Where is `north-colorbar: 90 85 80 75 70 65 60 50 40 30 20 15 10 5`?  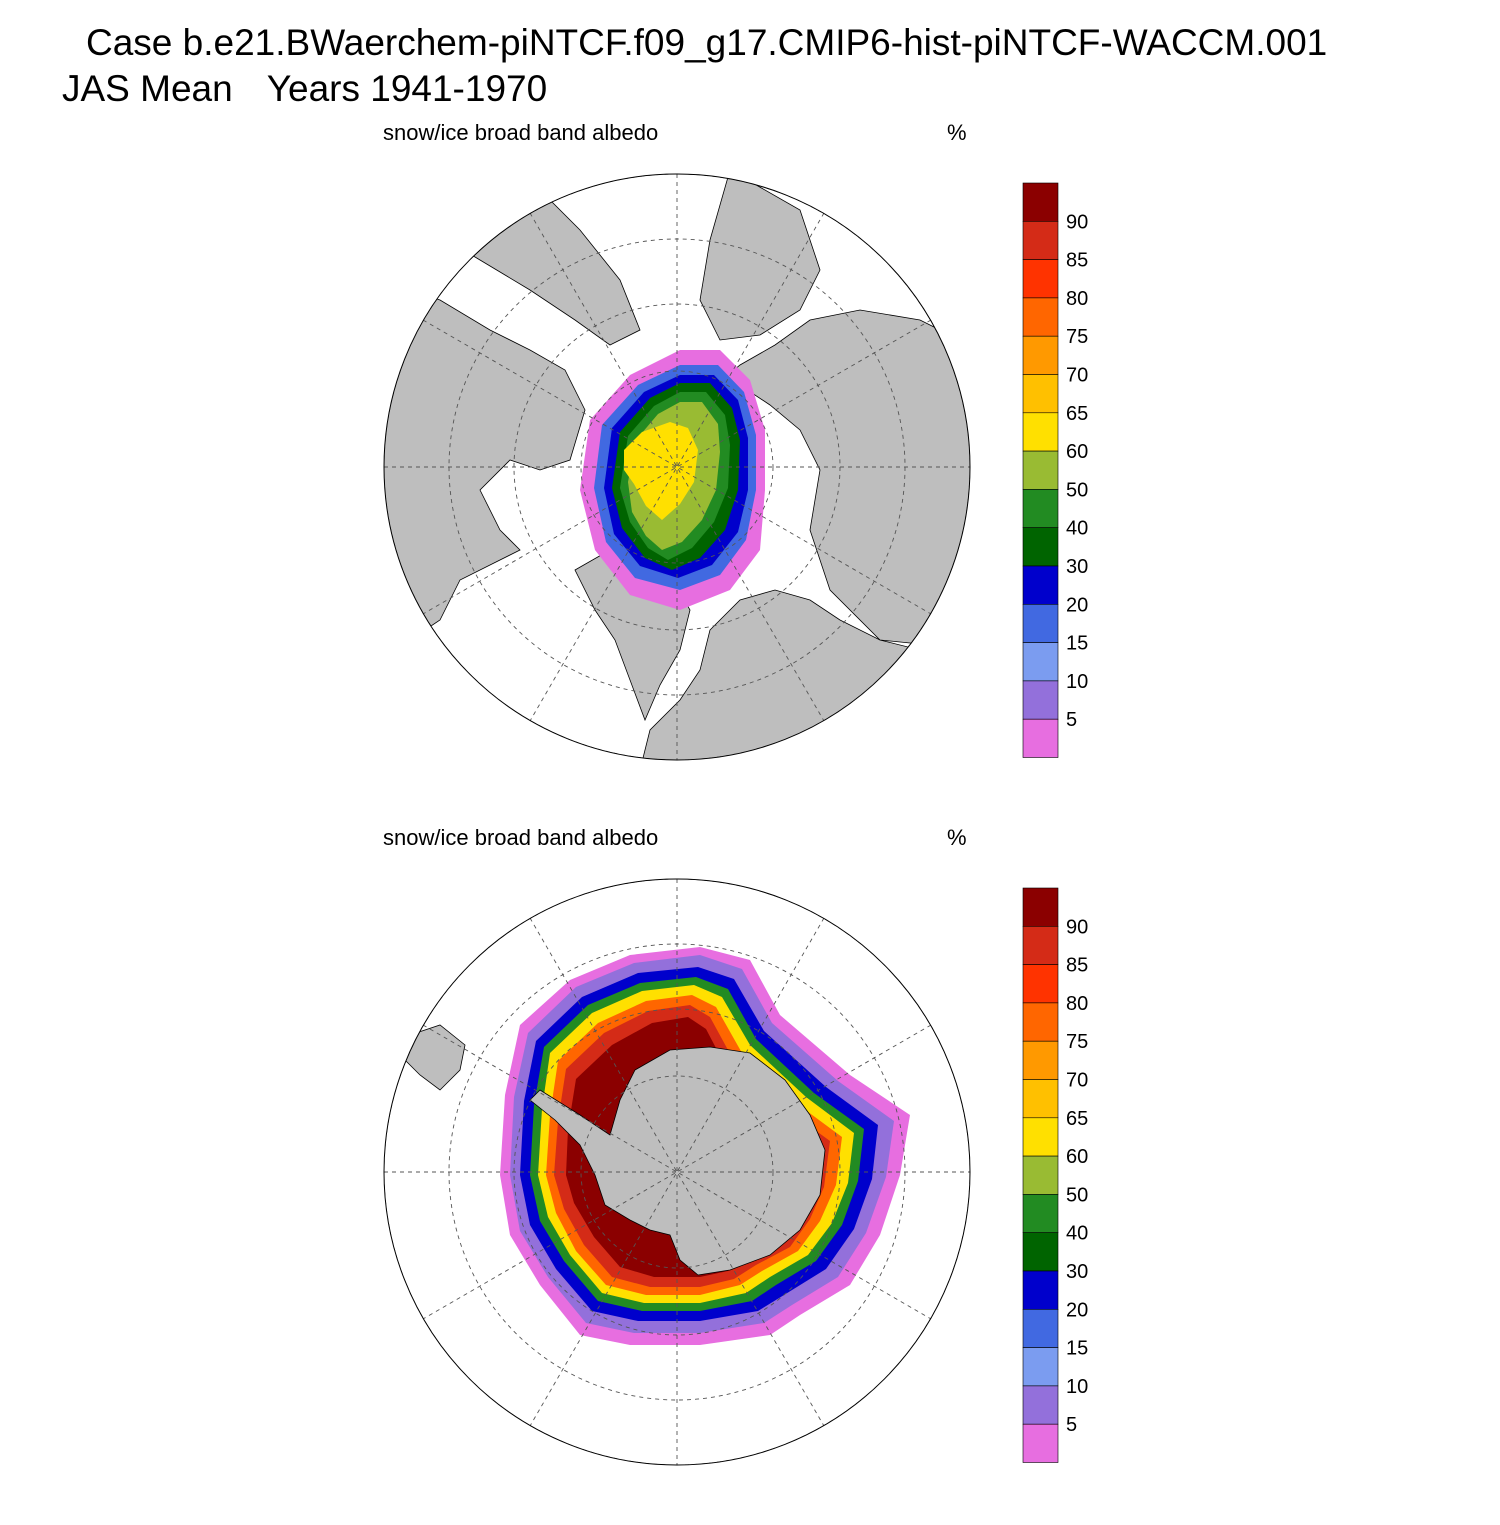
north-colorbar: 90 85 80 75 70 65 60 50 40 30 20 15 10 5 is located at coordinates (1055, 470).